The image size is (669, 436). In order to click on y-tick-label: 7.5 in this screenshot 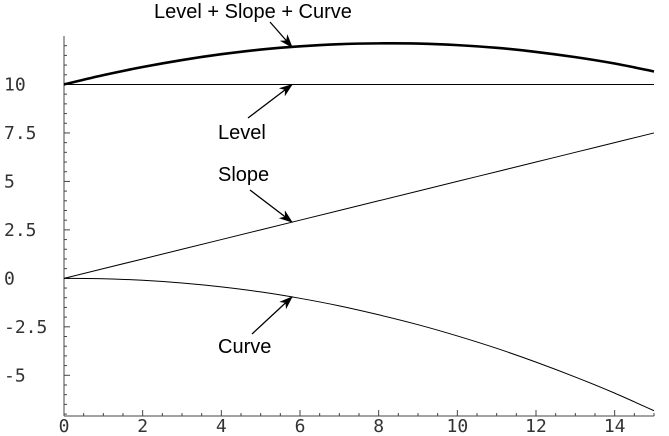, I will do `click(20, 133)`.